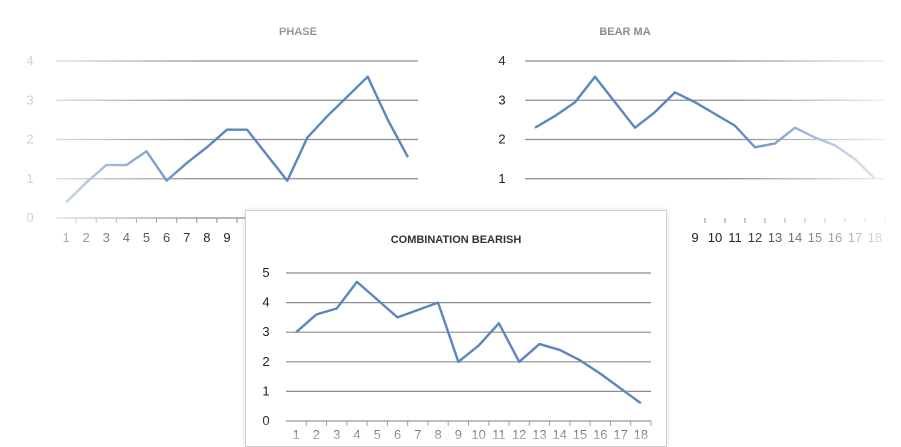 The width and height of the screenshot is (901, 447). Describe the element at coordinates (456, 240) in the screenshot. I see `chart-title: COMBINATION BEARISH` at that location.